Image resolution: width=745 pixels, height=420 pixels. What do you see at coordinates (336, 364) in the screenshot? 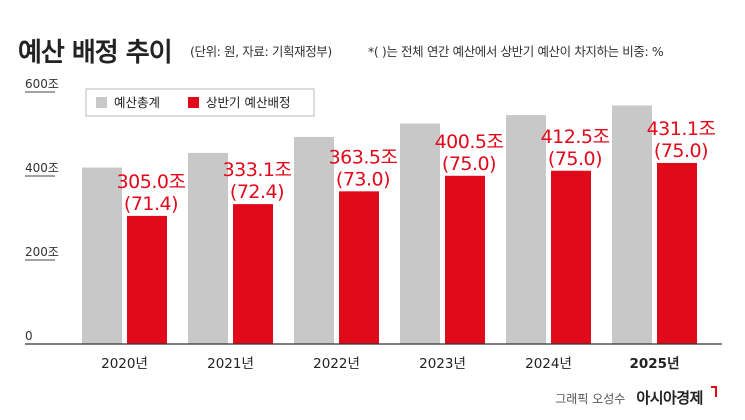
I see `x-tick-label: 2022년` at bounding box center [336, 364].